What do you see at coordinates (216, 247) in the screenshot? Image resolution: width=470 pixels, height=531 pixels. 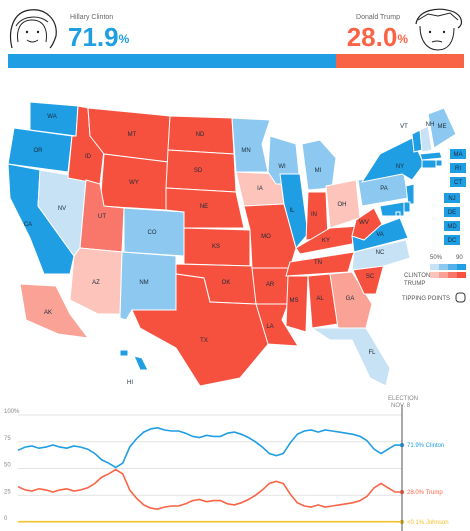 I see `state-label-ks: KS` at bounding box center [216, 247].